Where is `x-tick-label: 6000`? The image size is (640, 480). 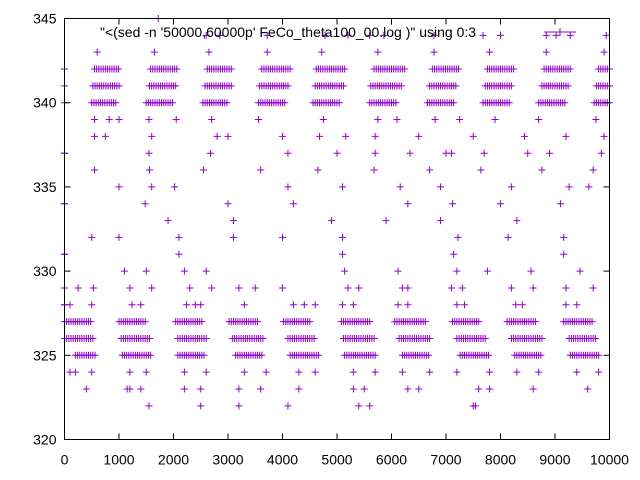 x-tick-label: 6000 is located at coordinates (391, 460).